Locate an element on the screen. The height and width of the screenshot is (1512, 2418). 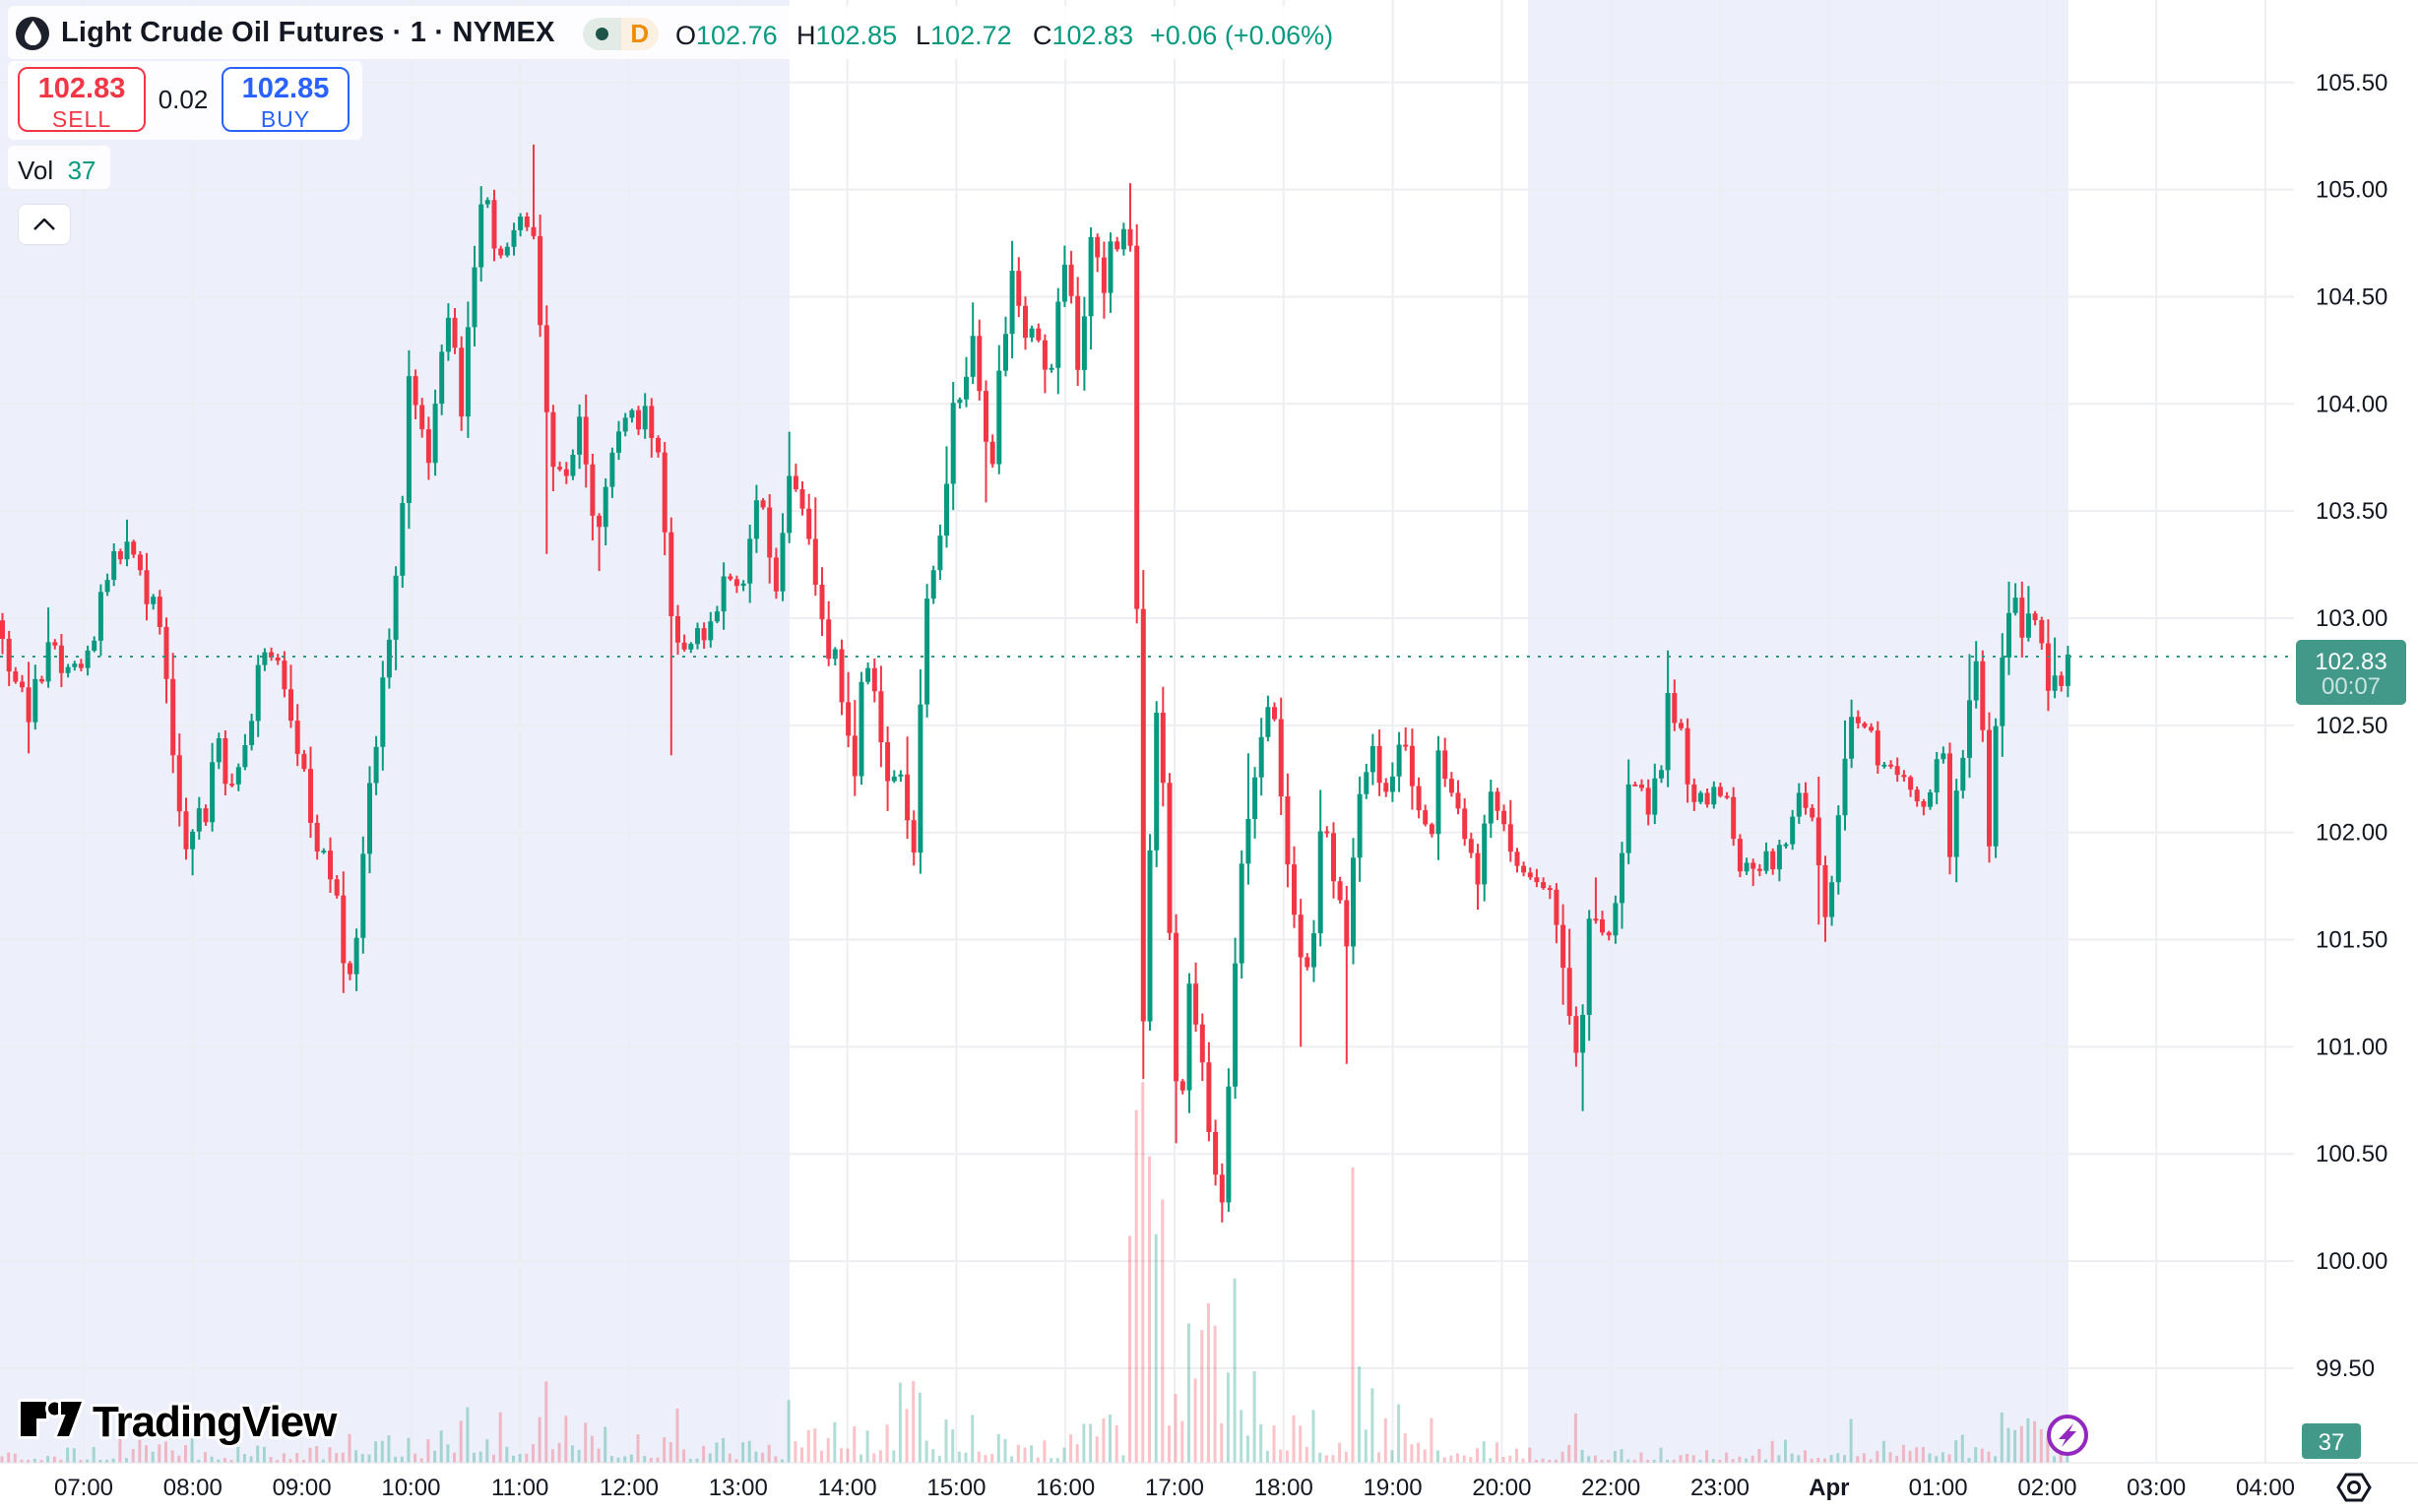
svg-text: 11:00 is located at coordinates (519, 1488).